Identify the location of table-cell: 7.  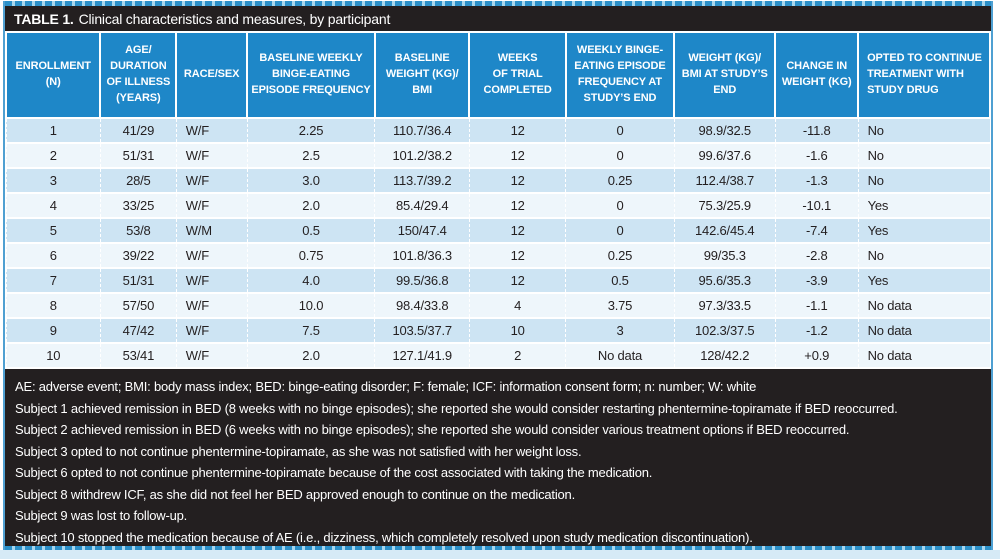
(53, 280).